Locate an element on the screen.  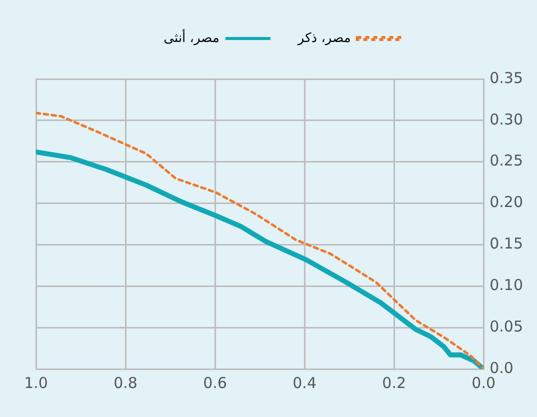
y-tick-label: 0.15 is located at coordinates (507, 243).